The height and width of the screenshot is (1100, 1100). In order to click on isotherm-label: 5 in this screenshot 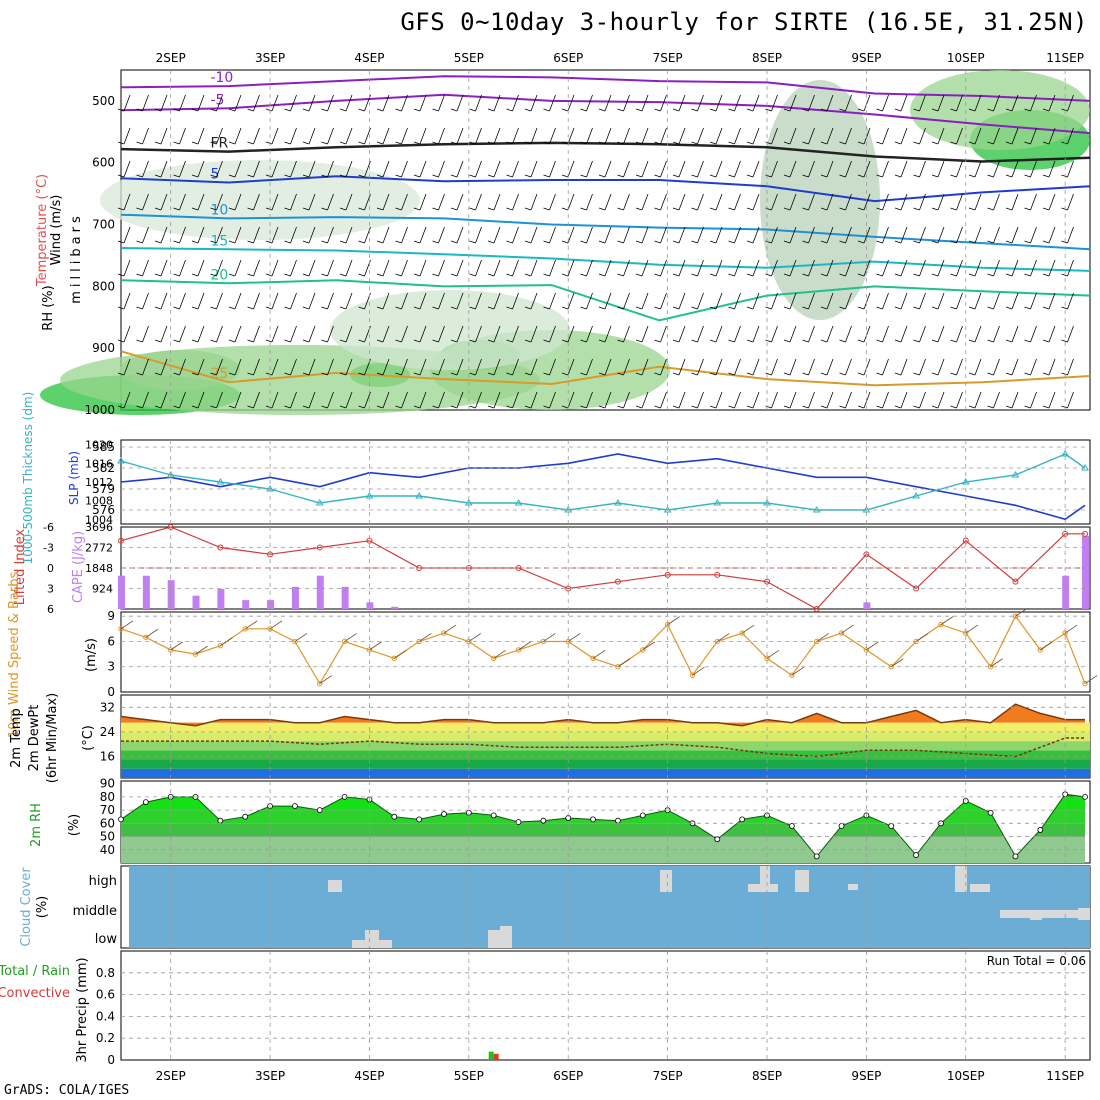, I will do `click(214, 175)`.